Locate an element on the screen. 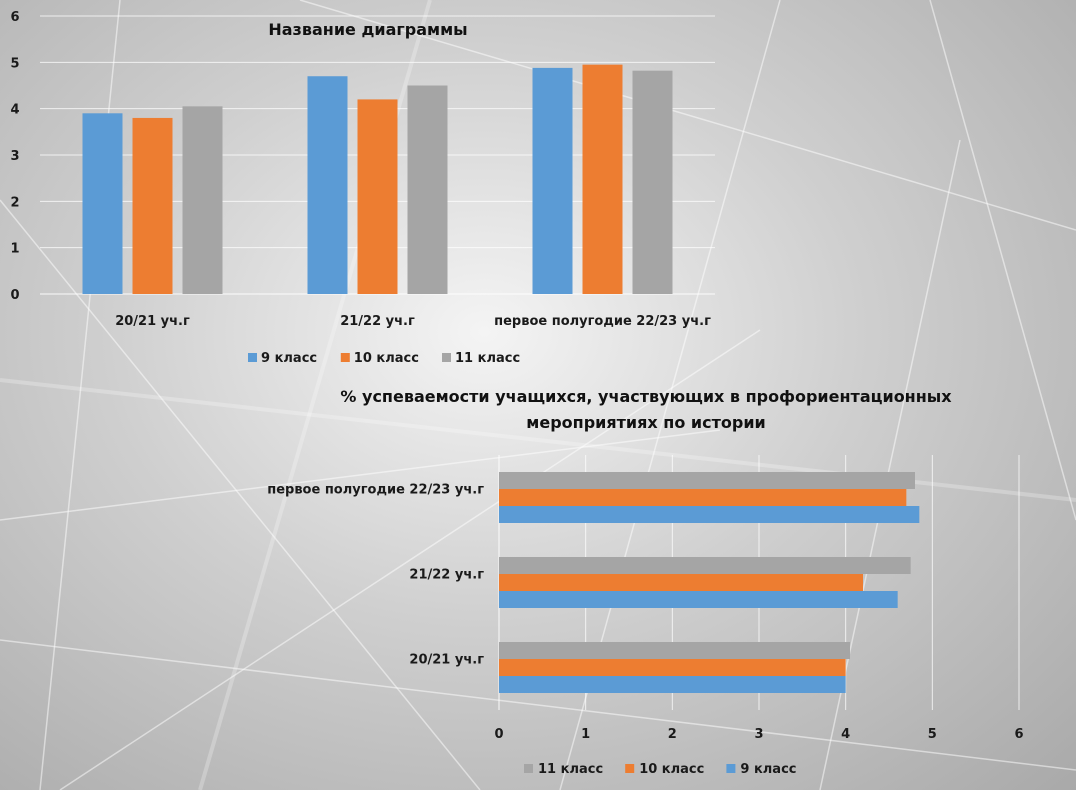 This screenshot has height=790, width=1076. x-category-label: 20/21 уч.г is located at coordinates (152, 321).